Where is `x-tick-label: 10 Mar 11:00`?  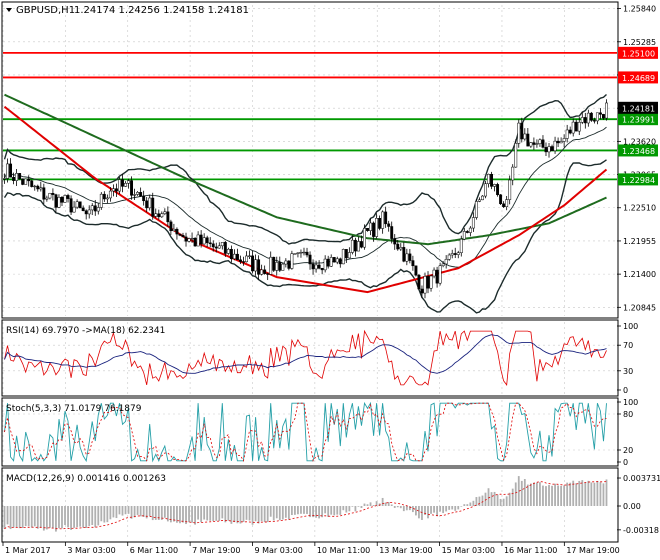
x-tick-label: 10 Mar 11:00 is located at coordinates (343, 550).